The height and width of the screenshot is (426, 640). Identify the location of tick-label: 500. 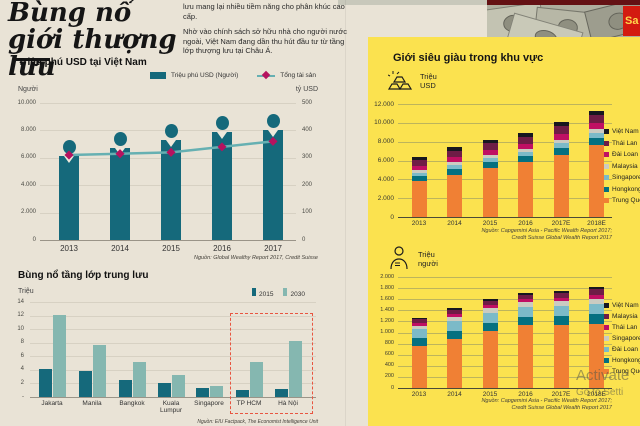
(307, 102).